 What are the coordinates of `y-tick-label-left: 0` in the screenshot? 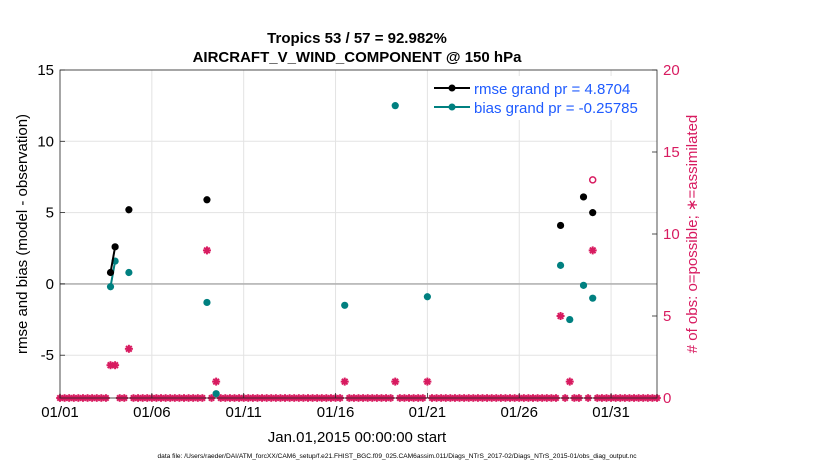 It's located at (50, 284).